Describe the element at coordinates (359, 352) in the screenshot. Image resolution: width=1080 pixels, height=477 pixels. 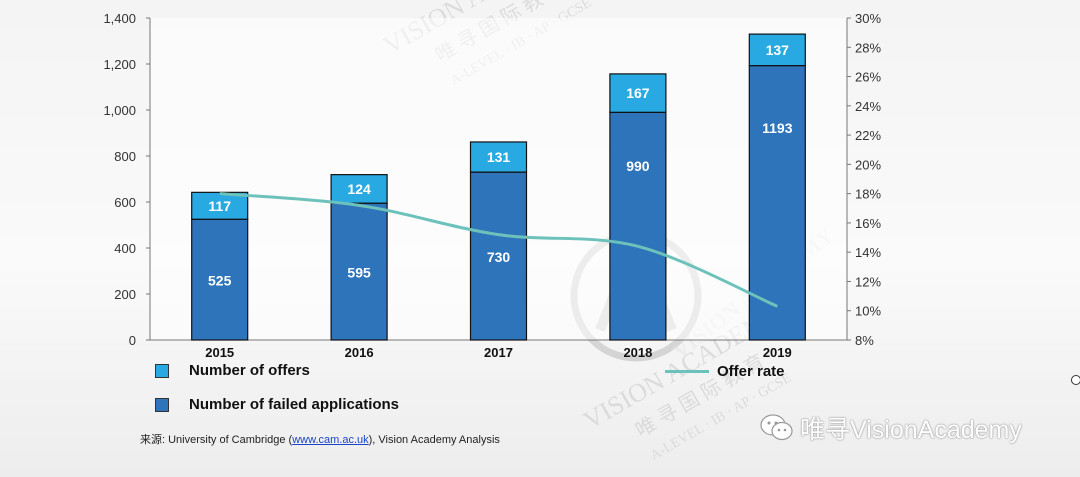
I see `x-tick-label: 2016` at that location.